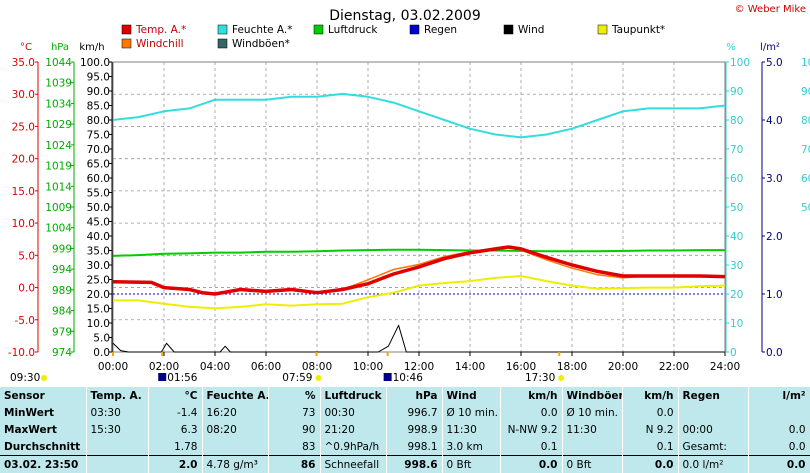  I want to click on wind-axis-tick-label: 75.0, so click(98, 136).